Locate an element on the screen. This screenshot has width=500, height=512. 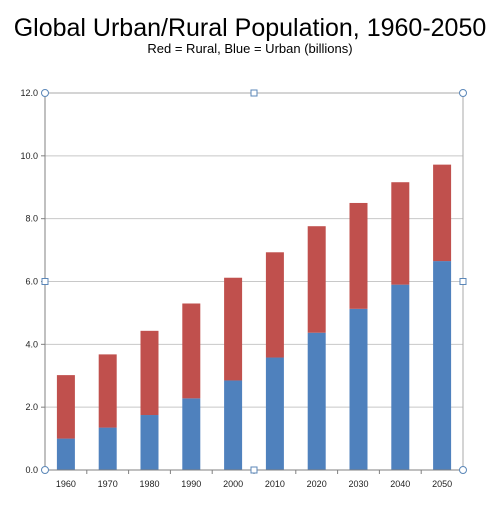
bar-rural-2000 is located at coordinates (233, 329).